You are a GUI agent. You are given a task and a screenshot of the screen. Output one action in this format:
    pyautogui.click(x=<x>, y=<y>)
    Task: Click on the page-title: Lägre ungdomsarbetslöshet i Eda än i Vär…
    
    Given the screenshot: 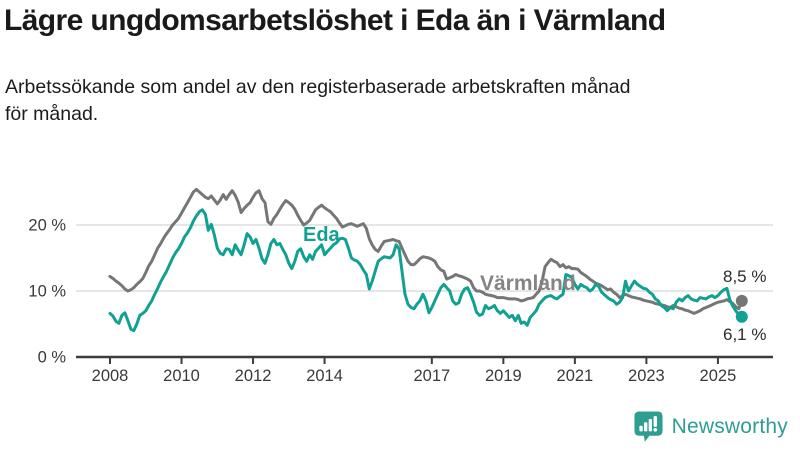 What is the action you would take?
    pyautogui.click(x=335, y=20)
    